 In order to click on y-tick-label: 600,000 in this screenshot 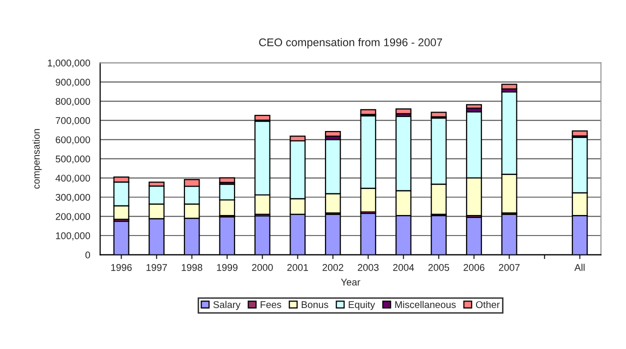, I will do `click(73, 140)`.